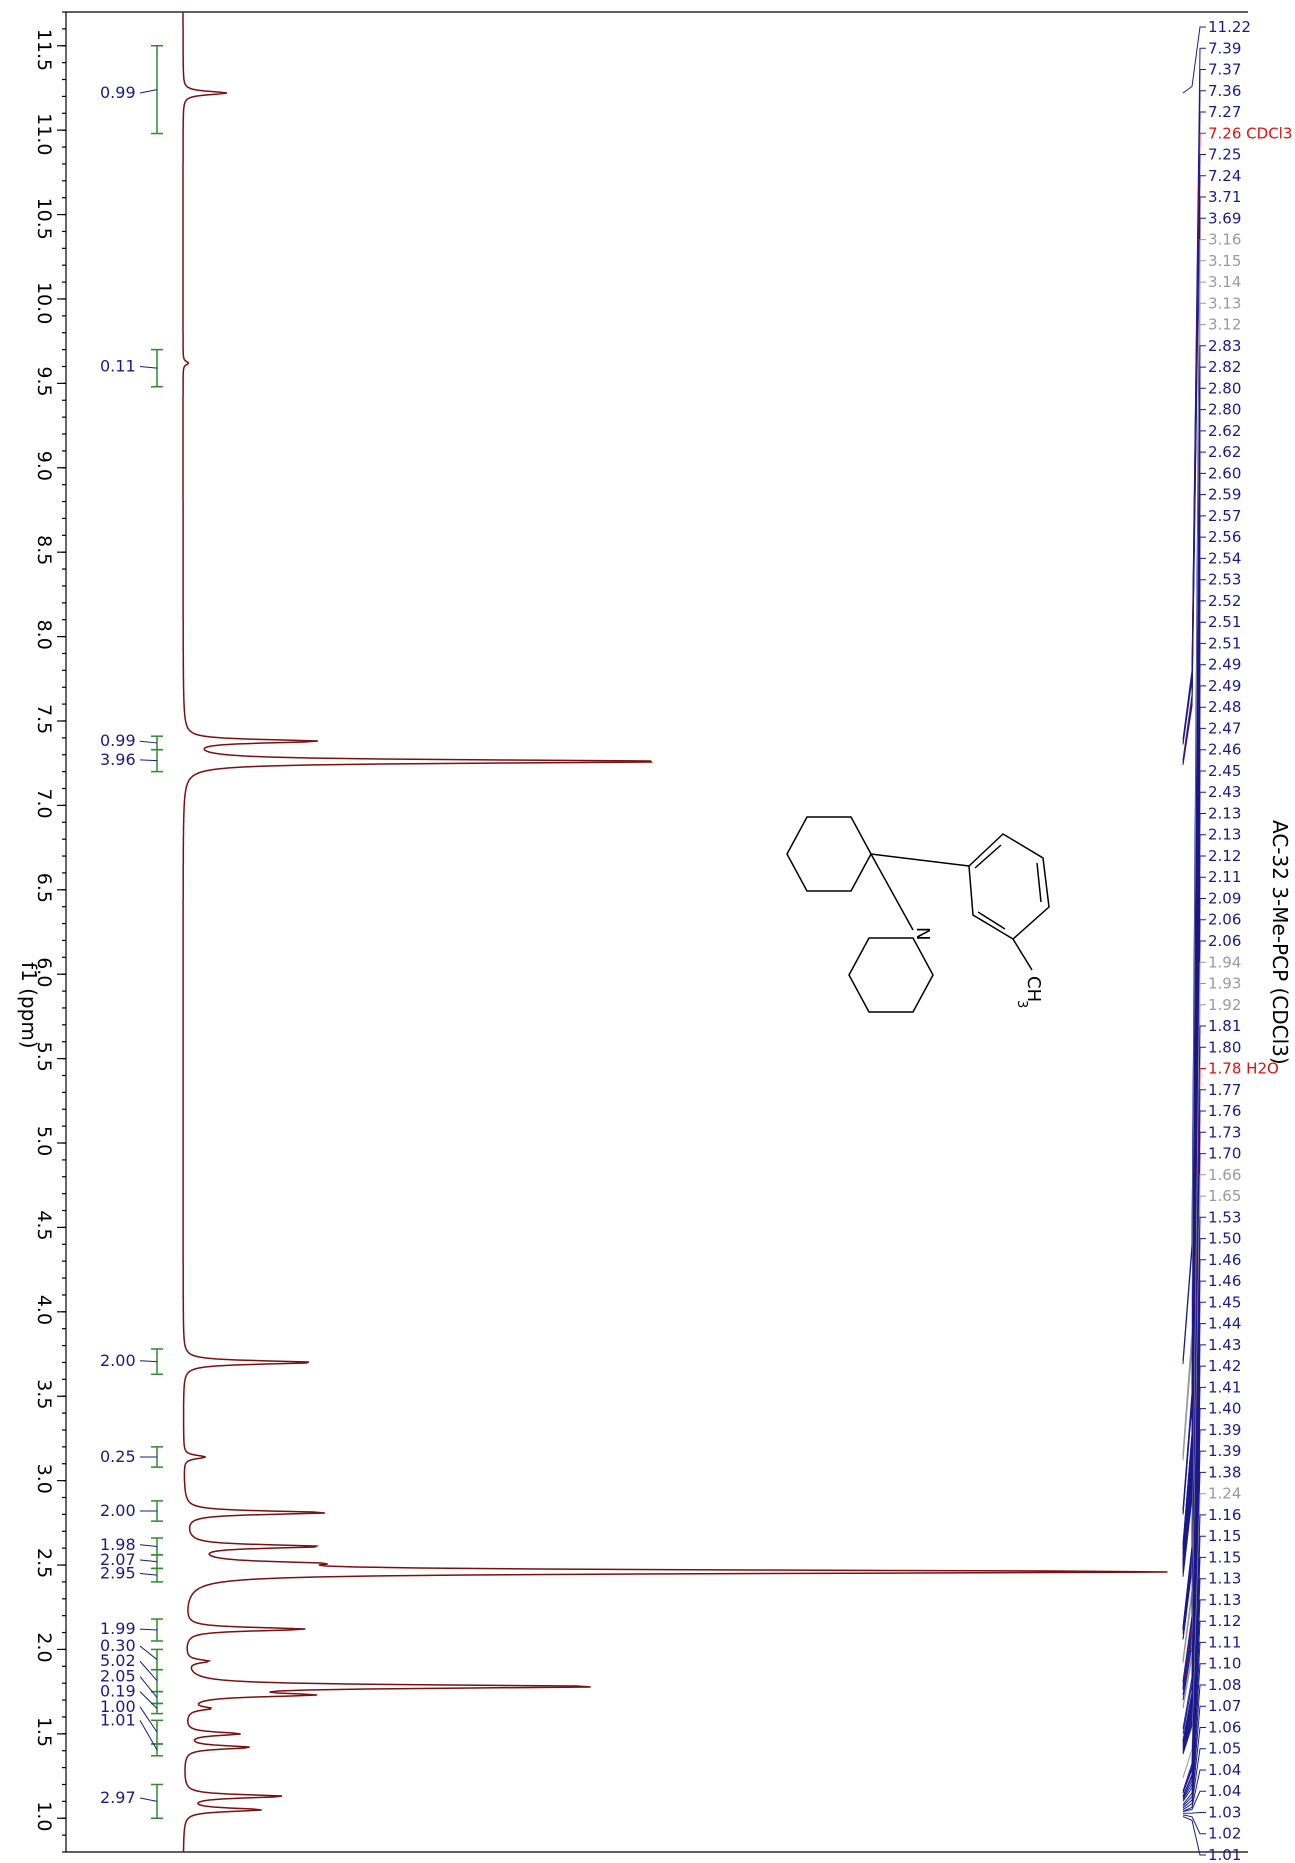  What do you see at coordinates (151, 932) in the screenshot?
I see `integral-curves` at bounding box center [151, 932].